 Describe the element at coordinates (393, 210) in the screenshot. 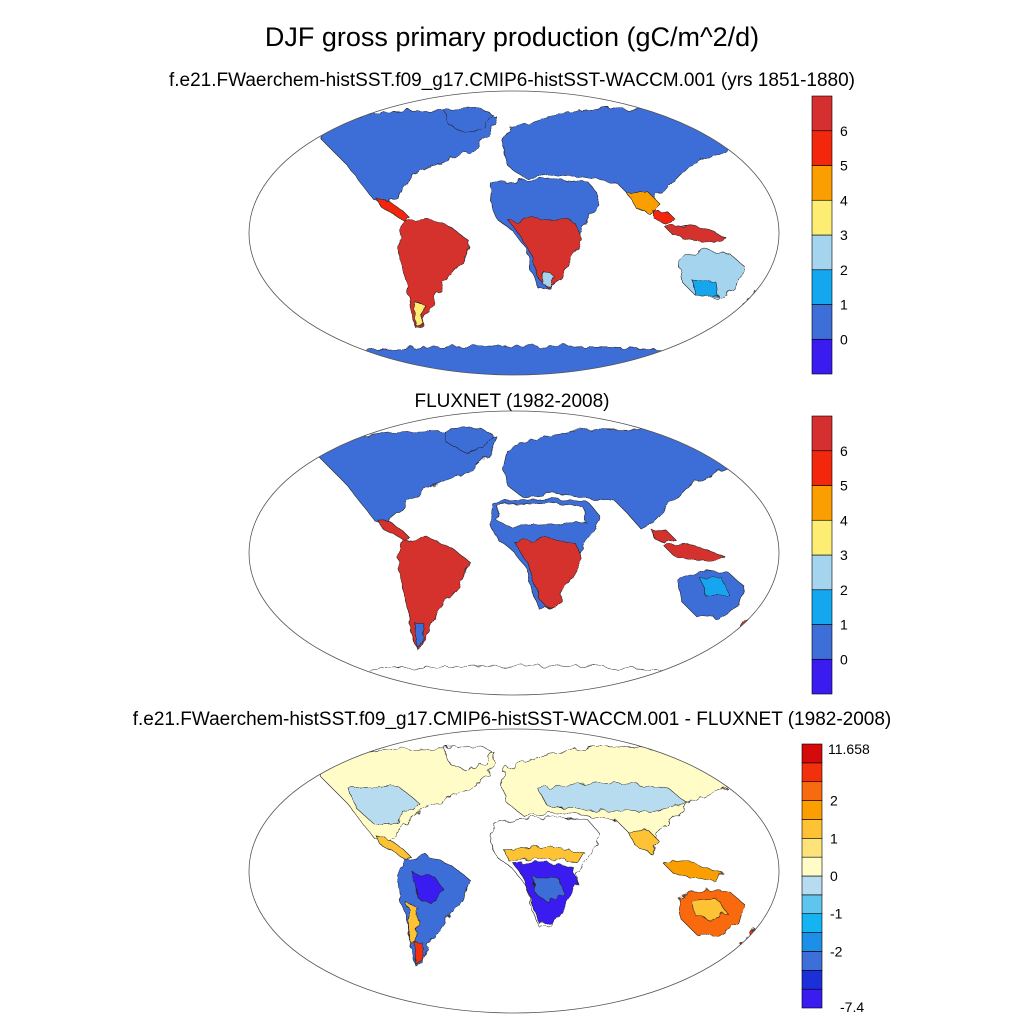

I see `central-america` at that location.